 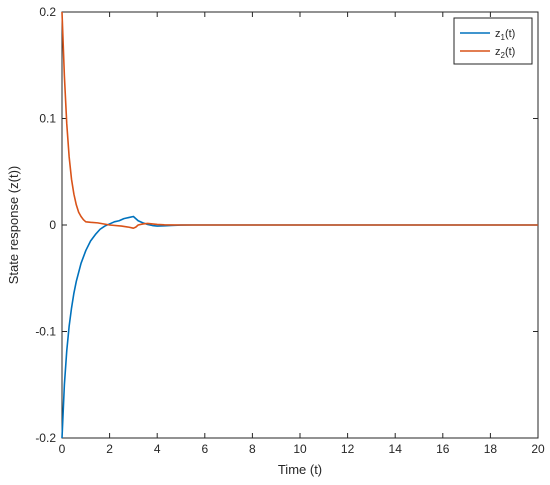 What do you see at coordinates (62, 449) in the screenshot?
I see `x-tick-label: 0` at bounding box center [62, 449].